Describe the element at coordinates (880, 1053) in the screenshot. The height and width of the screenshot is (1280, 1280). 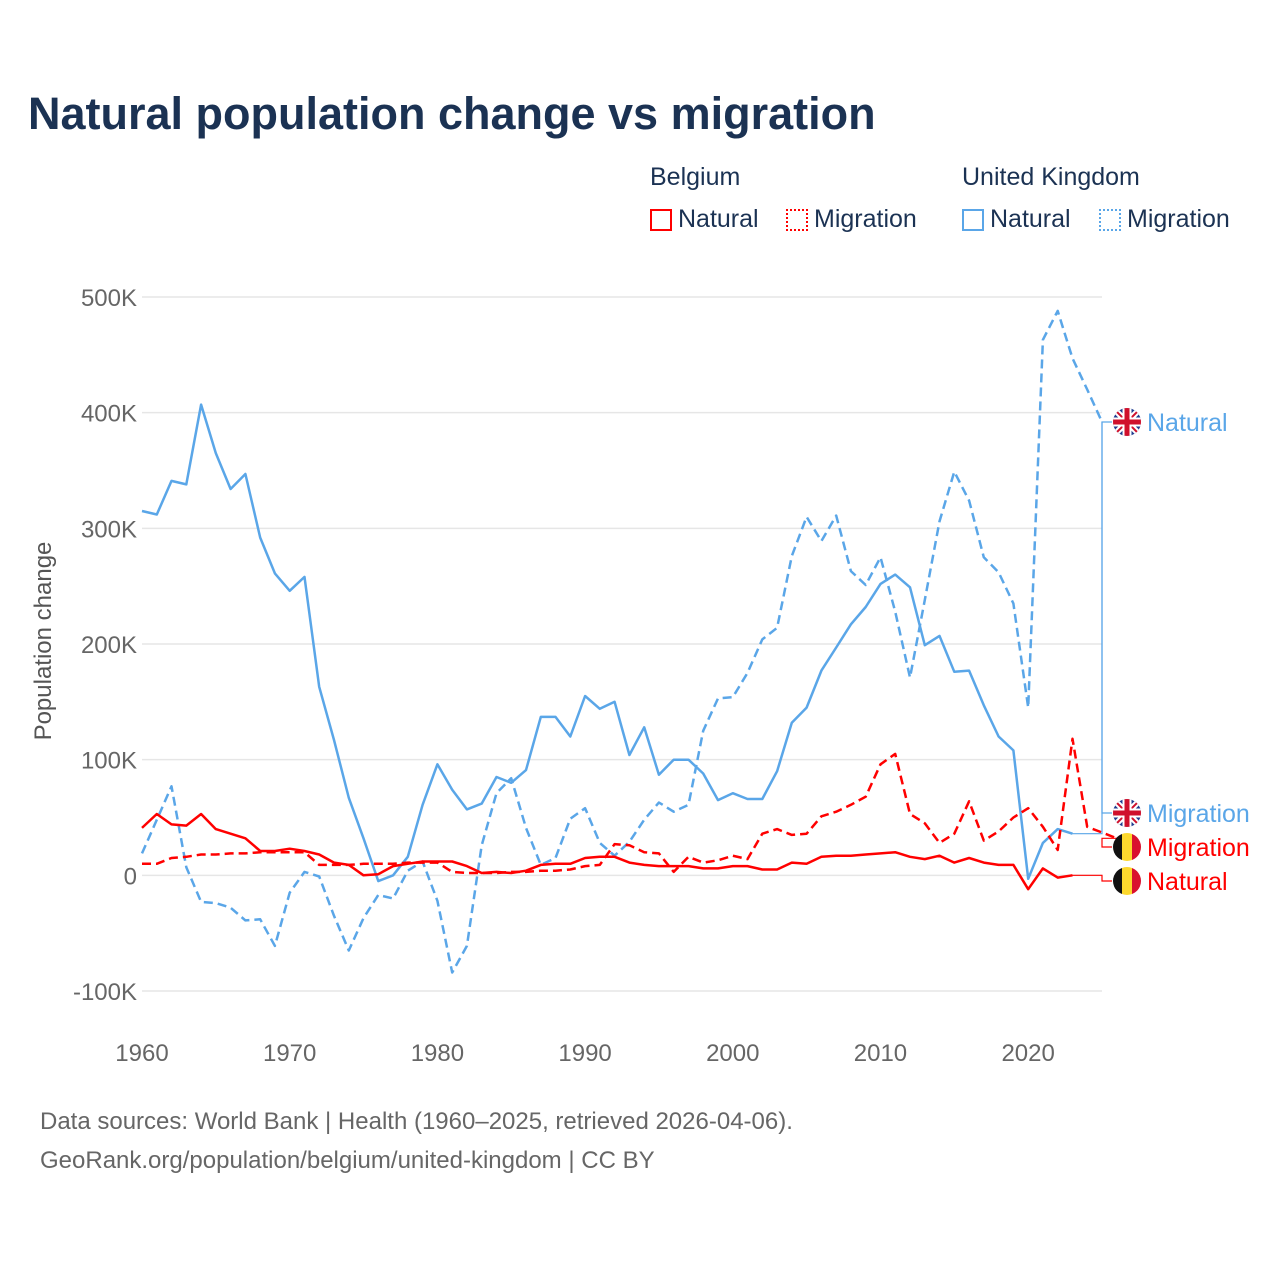
I see `x-tick-label: 2010` at that location.